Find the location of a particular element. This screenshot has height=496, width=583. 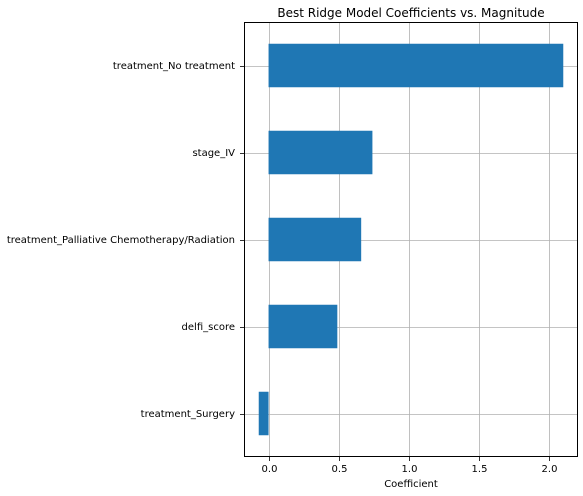

y-tick-label: delfi_score is located at coordinates (208, 327).